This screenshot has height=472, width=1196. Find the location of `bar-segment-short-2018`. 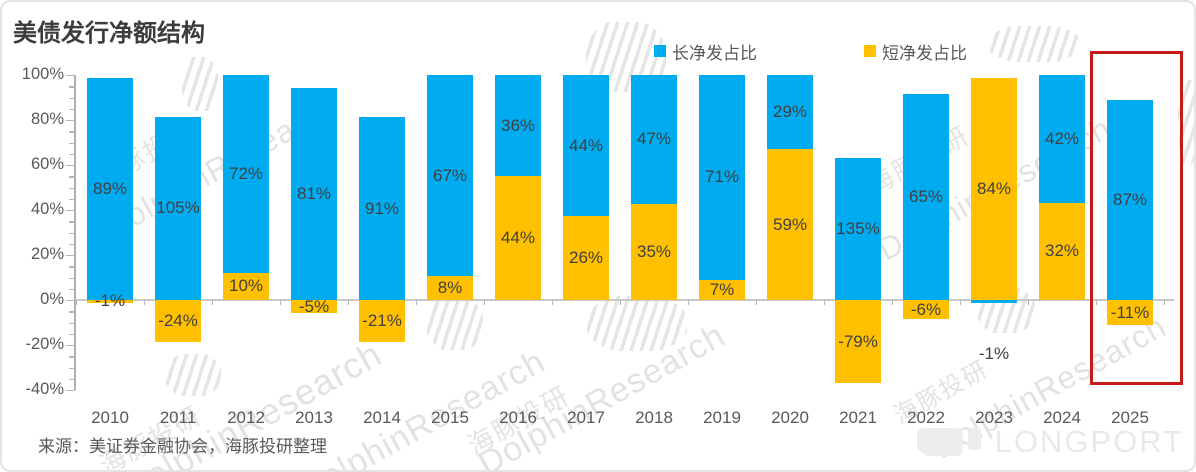

bar-segment-short-2018 is located at coordinates (654, 251).